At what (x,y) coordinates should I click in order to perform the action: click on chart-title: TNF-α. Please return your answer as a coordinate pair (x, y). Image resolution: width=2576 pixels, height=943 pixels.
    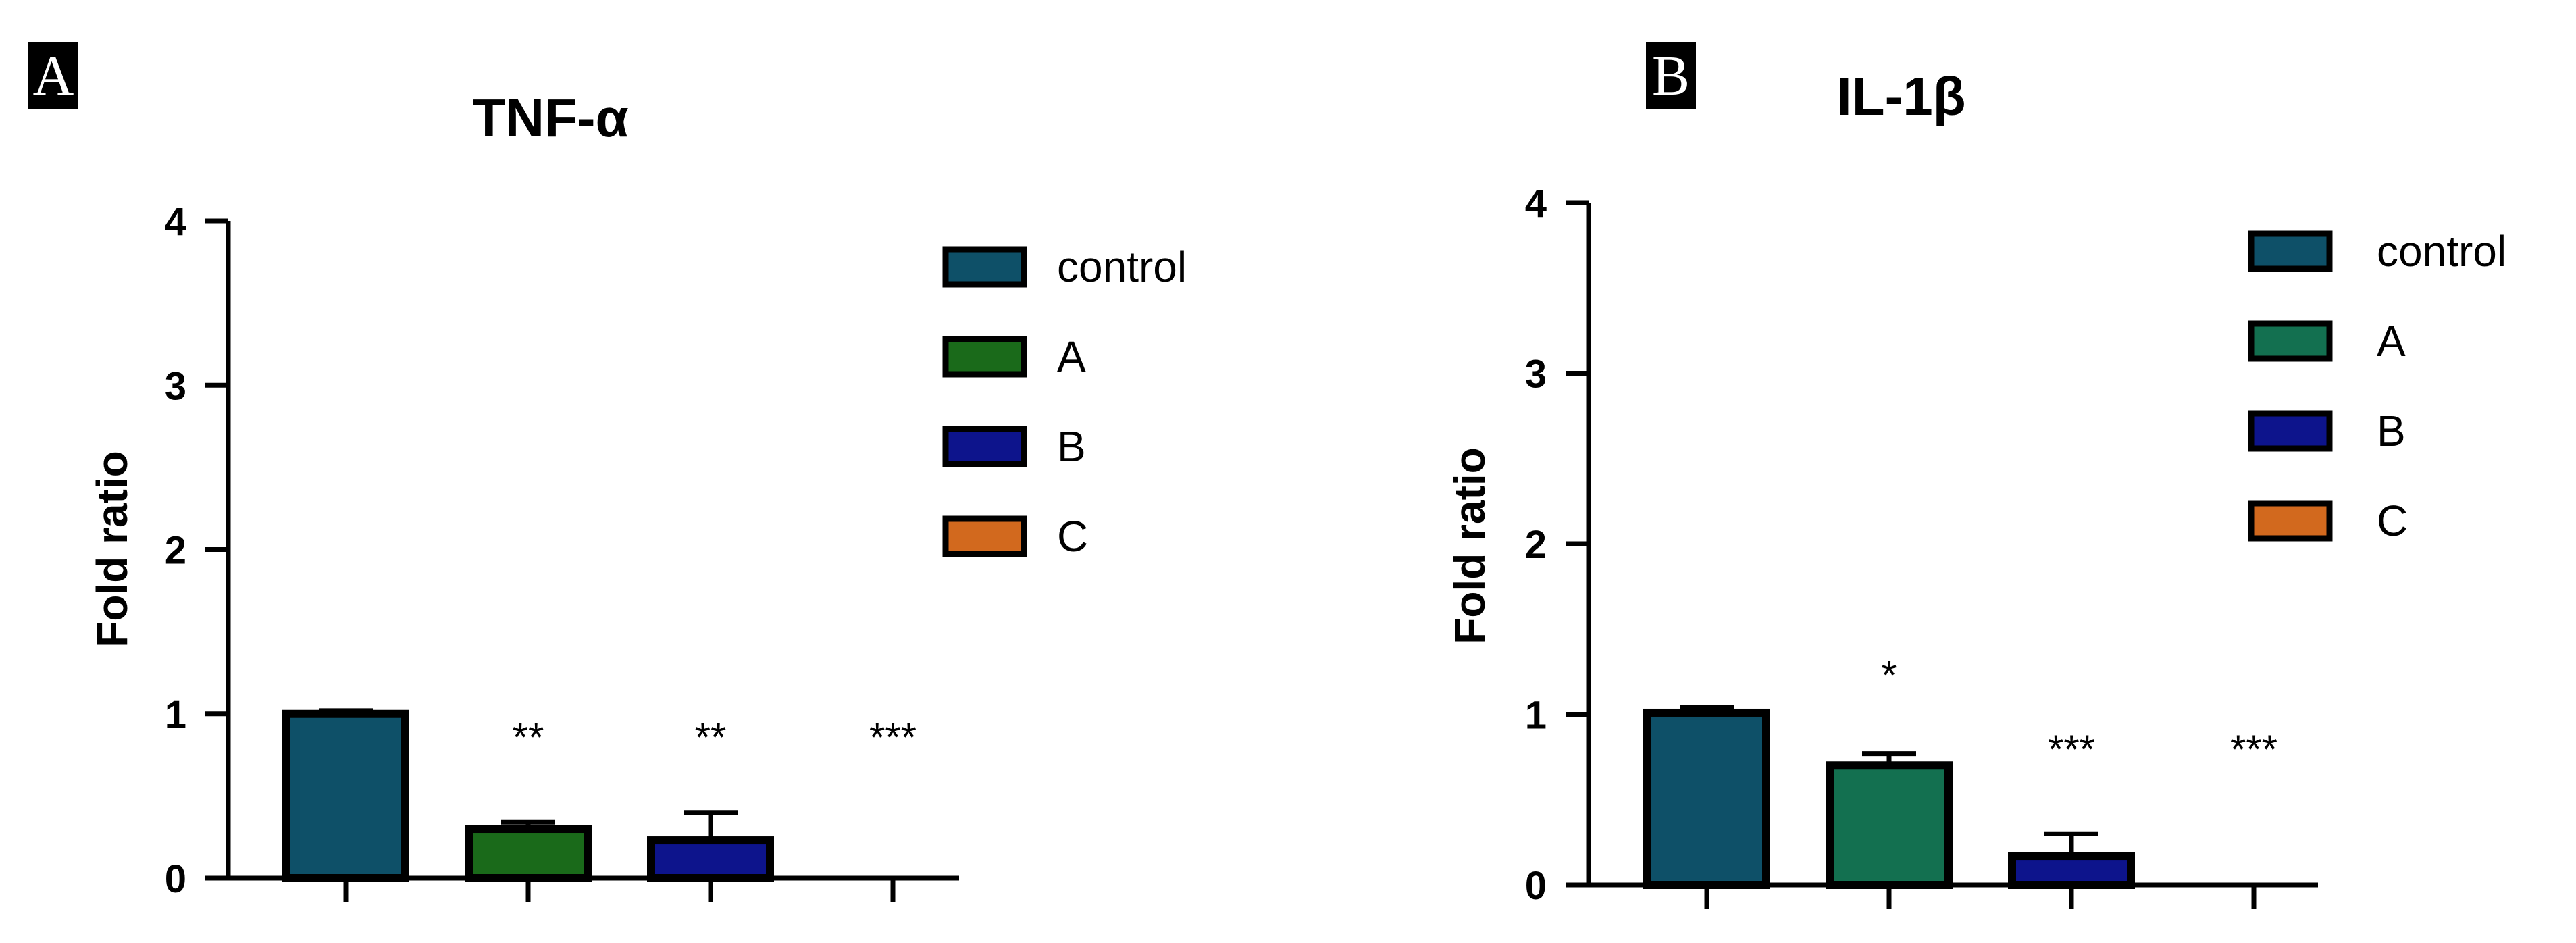
    Looking at the image, I should click on (550, 118).